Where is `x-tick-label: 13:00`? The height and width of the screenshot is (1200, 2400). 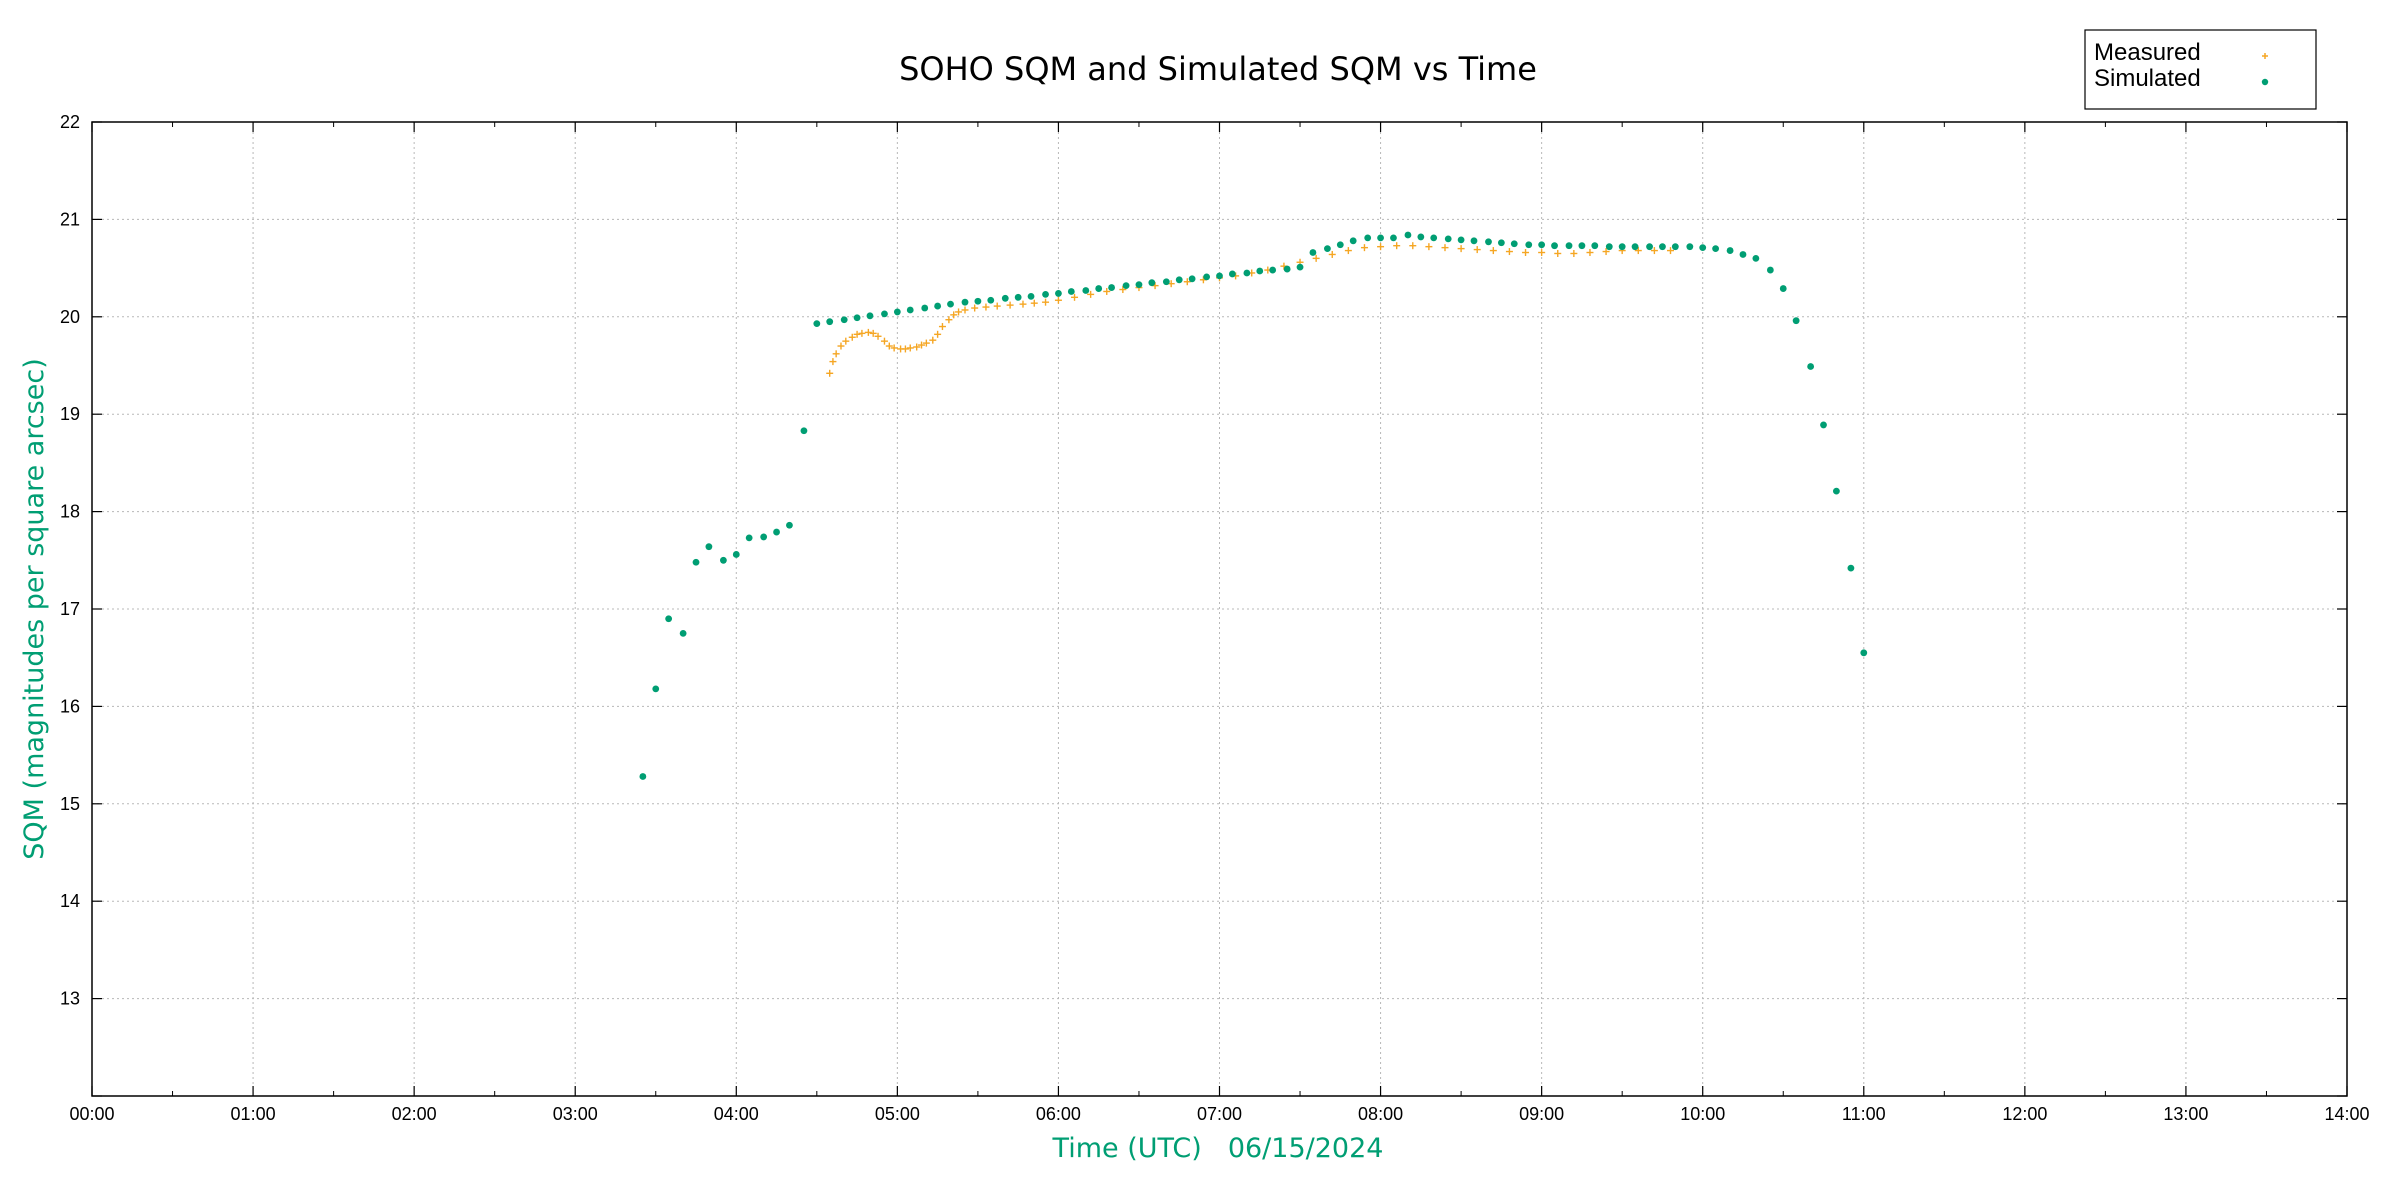 x-tick-label: 13:00 is located at coordinates (2185, 1114).